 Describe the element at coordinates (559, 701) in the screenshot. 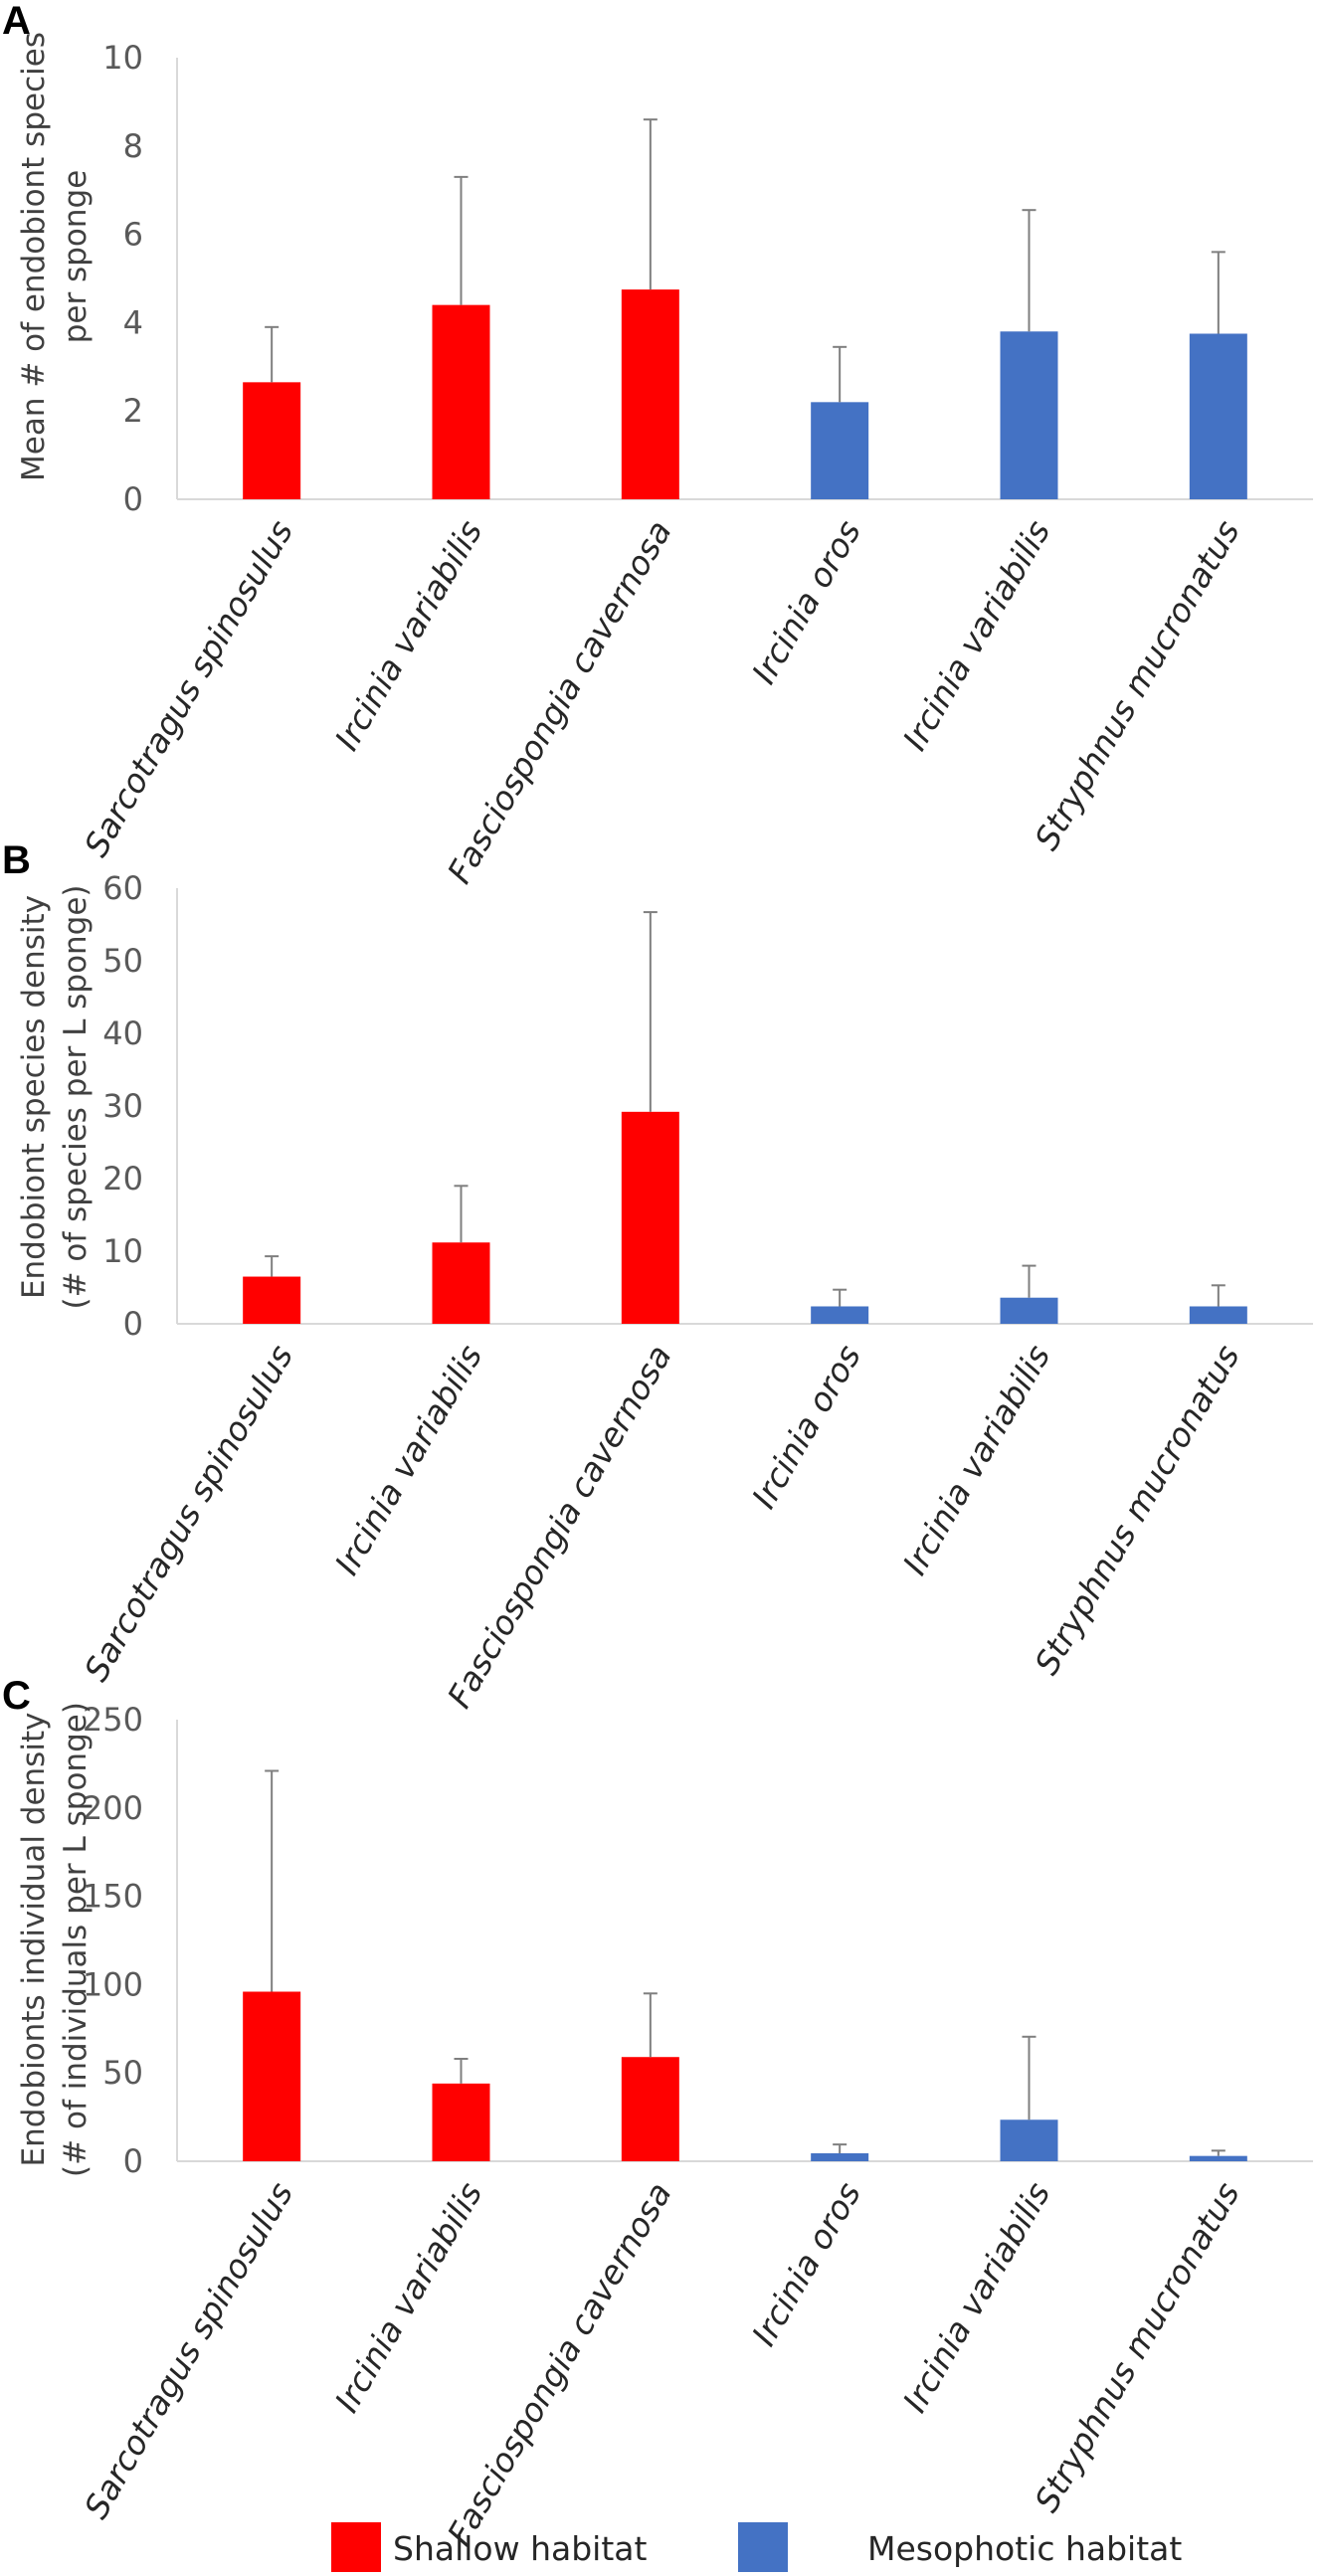

I see `panel-a-category-label: Fasciospongia cavernosa` at that location.